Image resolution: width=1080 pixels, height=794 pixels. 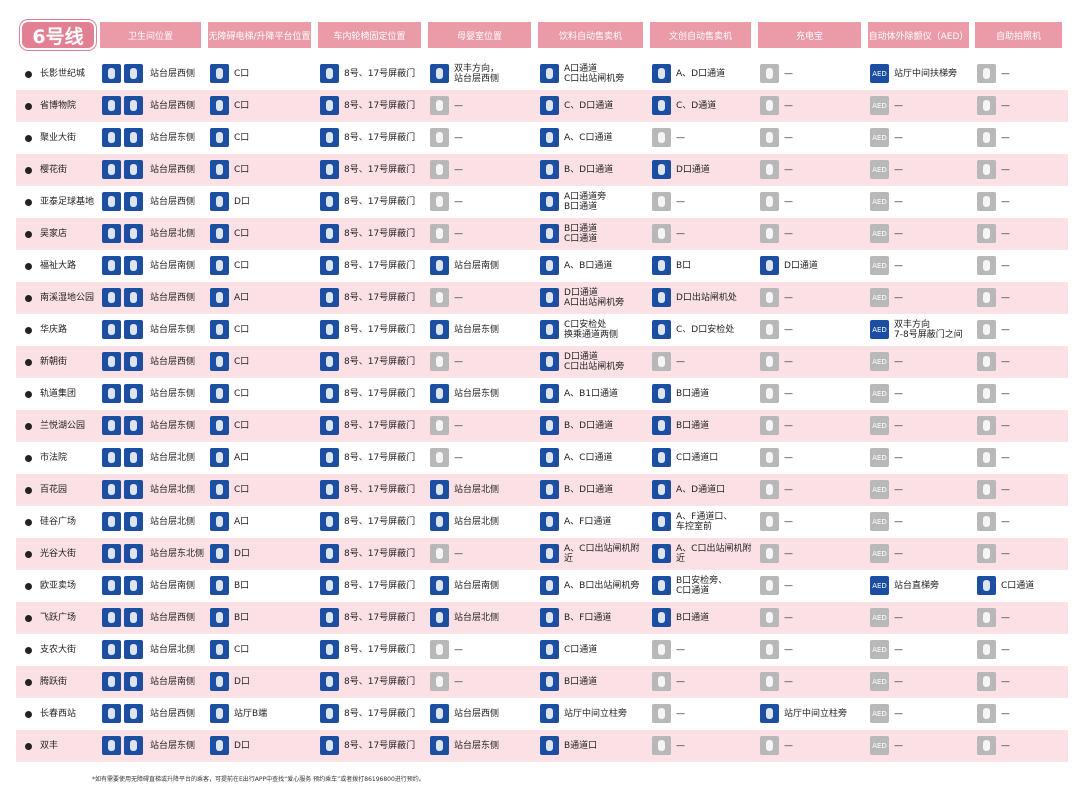 What do you see at coordinates (926, 74) in the screenshot?
I see `cell-text: 站厅中间扶梯旁` at bounding box center [926, 74].